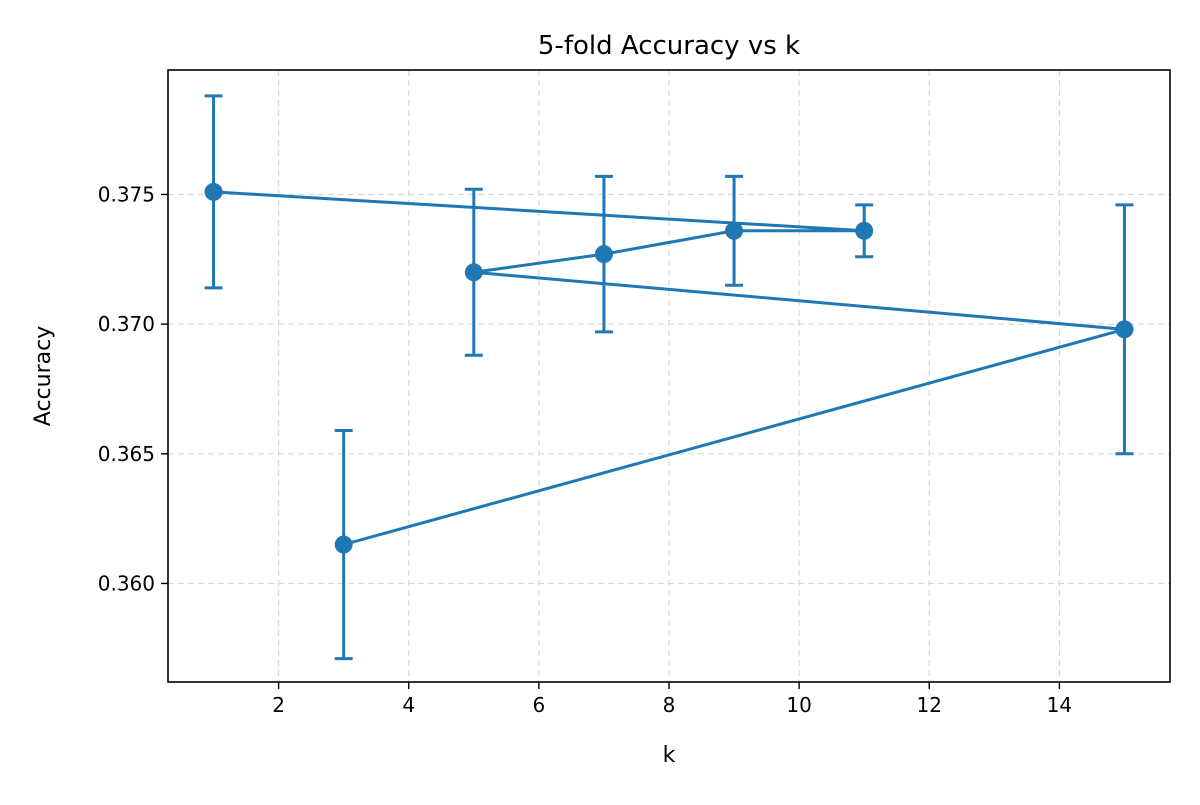 This screenshot has width=1200, height=805. What do you see at coordinates (929, 705) in the screenshot?
I see `x-tick-label: 12` at bounding box center [929, 705].